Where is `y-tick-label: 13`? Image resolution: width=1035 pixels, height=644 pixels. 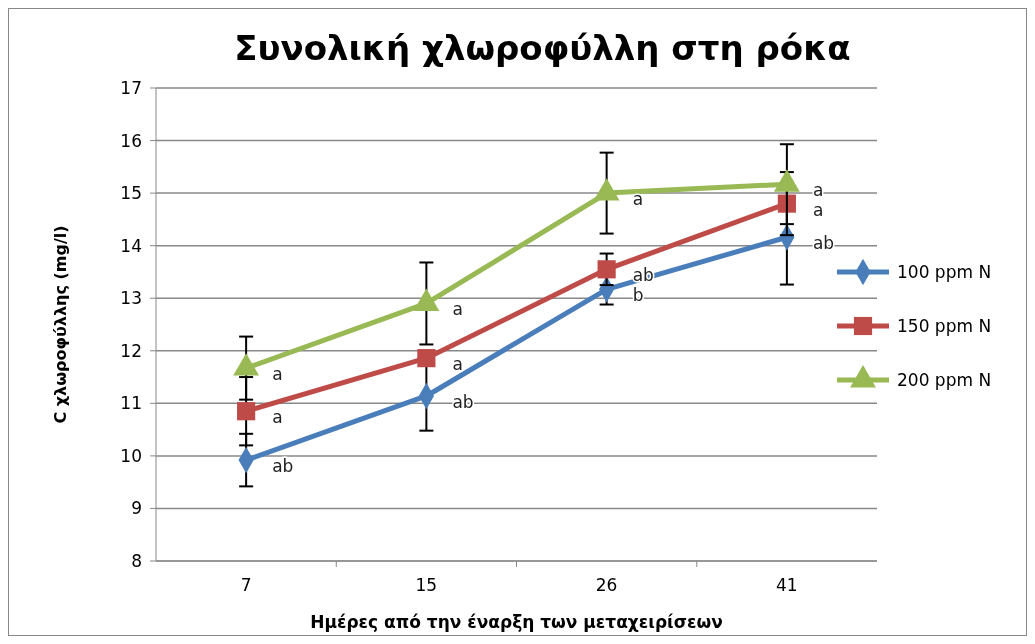
y-tick-label: 13 is located at coordinates (131, 298).